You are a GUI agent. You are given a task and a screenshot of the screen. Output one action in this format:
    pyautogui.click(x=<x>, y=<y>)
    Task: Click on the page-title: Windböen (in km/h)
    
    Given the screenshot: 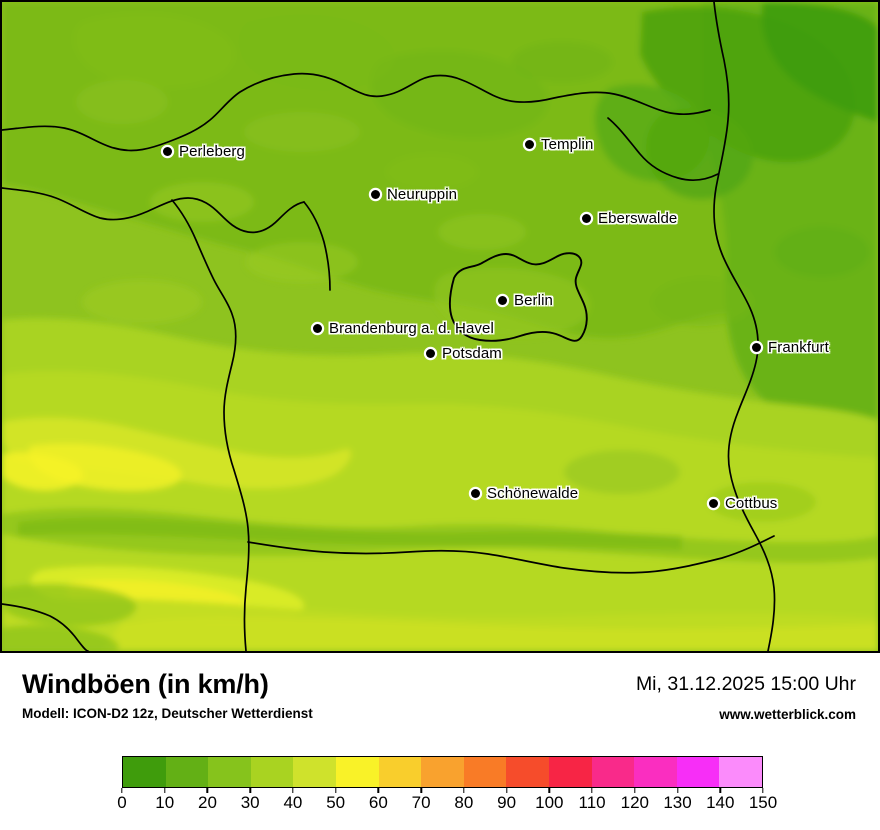 What is the action you would take?
    pyautogui.click(x=145, y=684)
    